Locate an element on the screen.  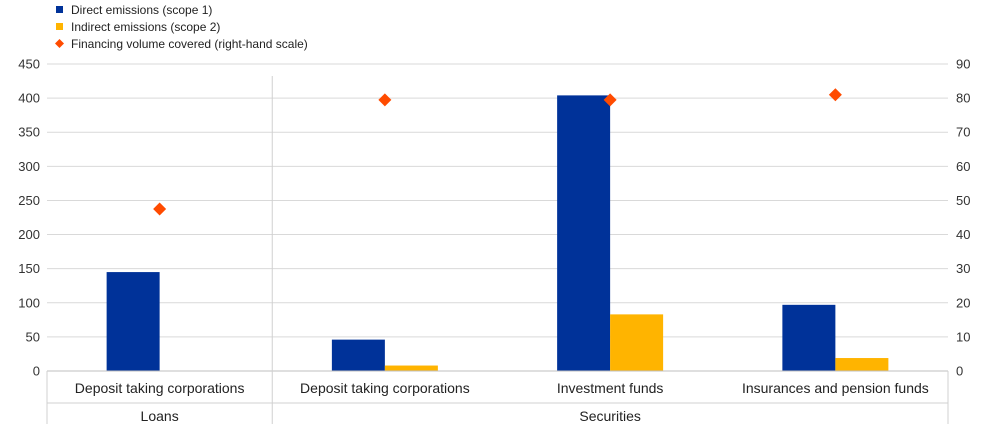
left-tick-label: 350 is located at coordinates (29, 132).